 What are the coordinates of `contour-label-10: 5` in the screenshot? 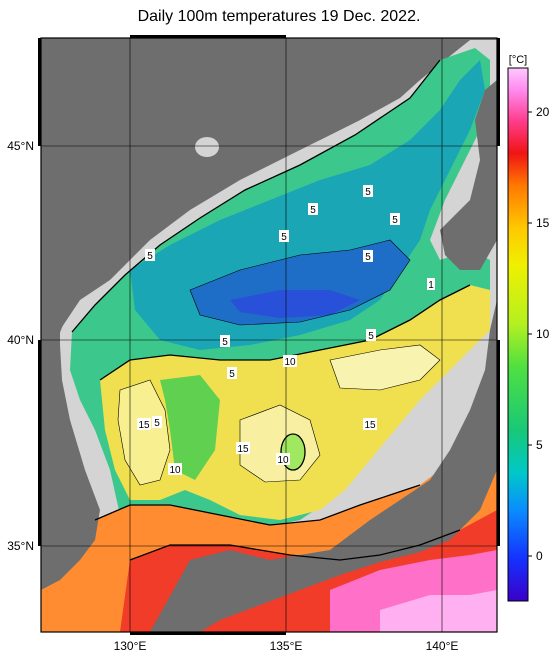 It's located at (157, 422).